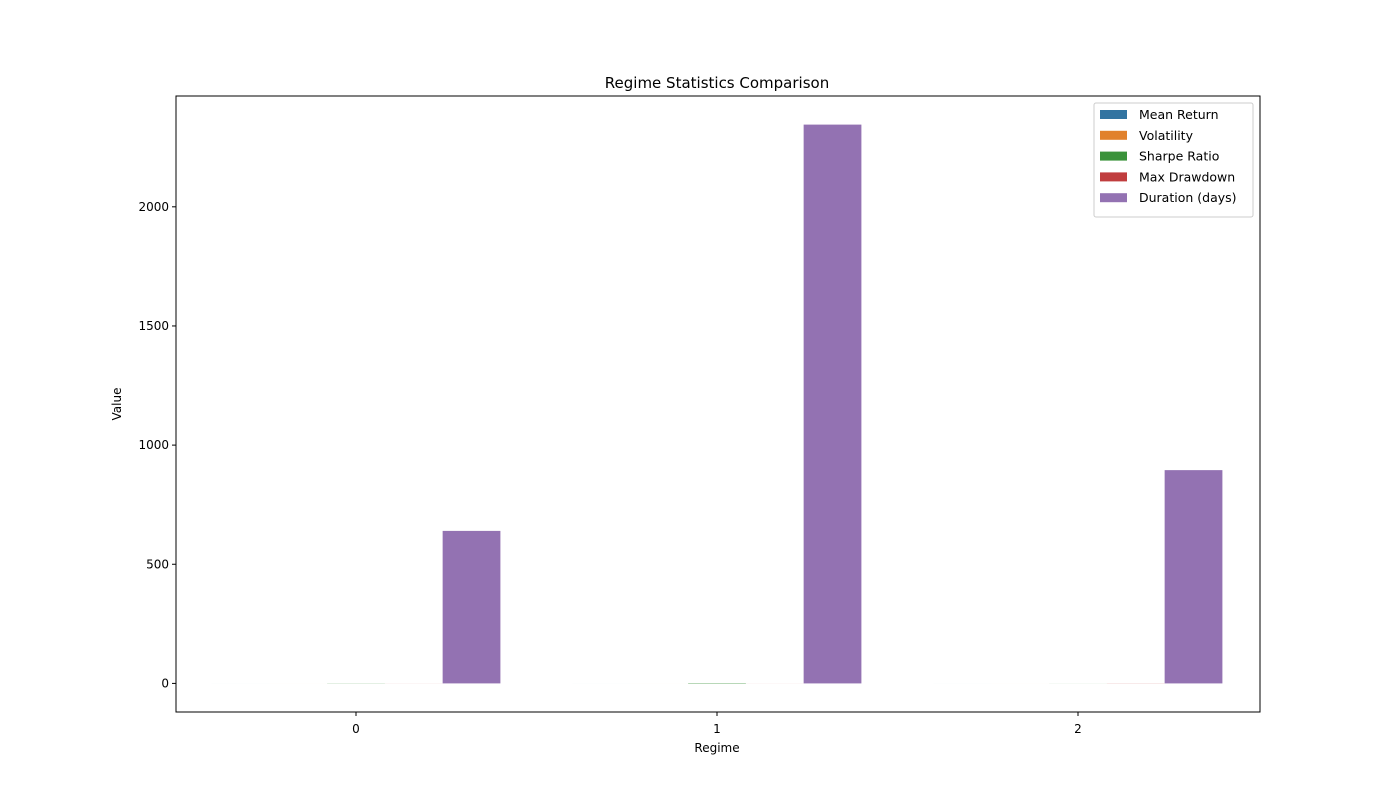 This screenshot has width=1400, height=800. Describe the element at coordinates (1179, 114) in the screenshot. I see `legend-label: Mean Return` at that location.